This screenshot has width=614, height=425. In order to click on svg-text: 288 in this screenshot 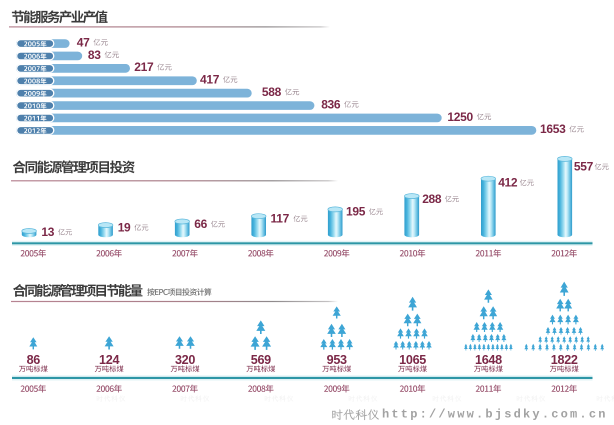, I will do `click(432, 199)`.